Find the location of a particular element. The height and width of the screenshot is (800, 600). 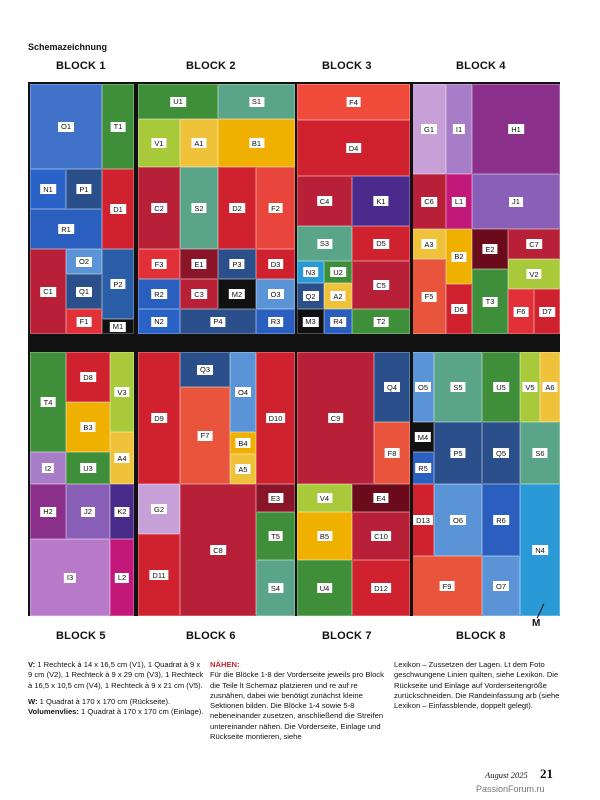

patch-label: A1 is located at coordinates (199, 143).